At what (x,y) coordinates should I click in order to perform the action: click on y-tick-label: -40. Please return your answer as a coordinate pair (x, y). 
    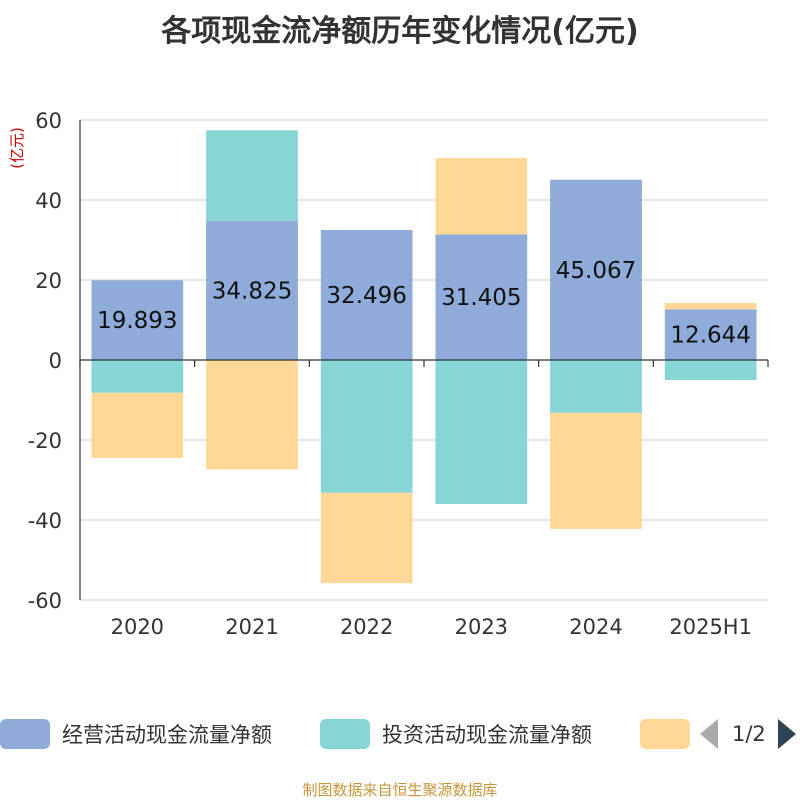
    Looking at the image, I should click on (45, 521).